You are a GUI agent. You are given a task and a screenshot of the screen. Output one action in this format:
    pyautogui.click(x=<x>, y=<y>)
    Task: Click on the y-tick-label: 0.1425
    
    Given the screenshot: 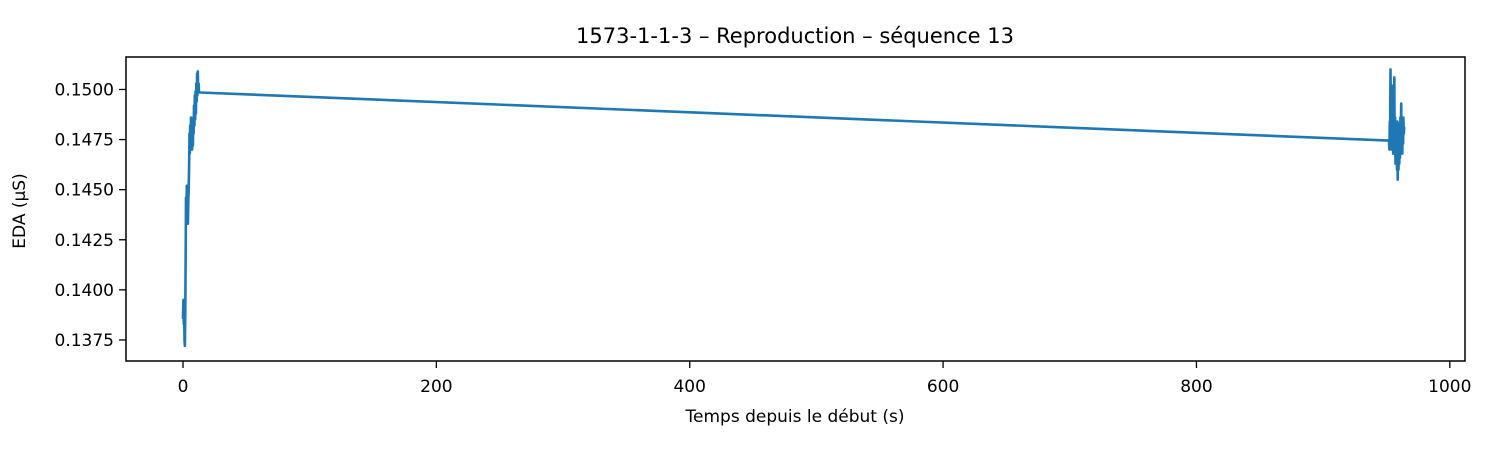 What is the action you would take?
    pyautogui.click(x=84, y=241)
    